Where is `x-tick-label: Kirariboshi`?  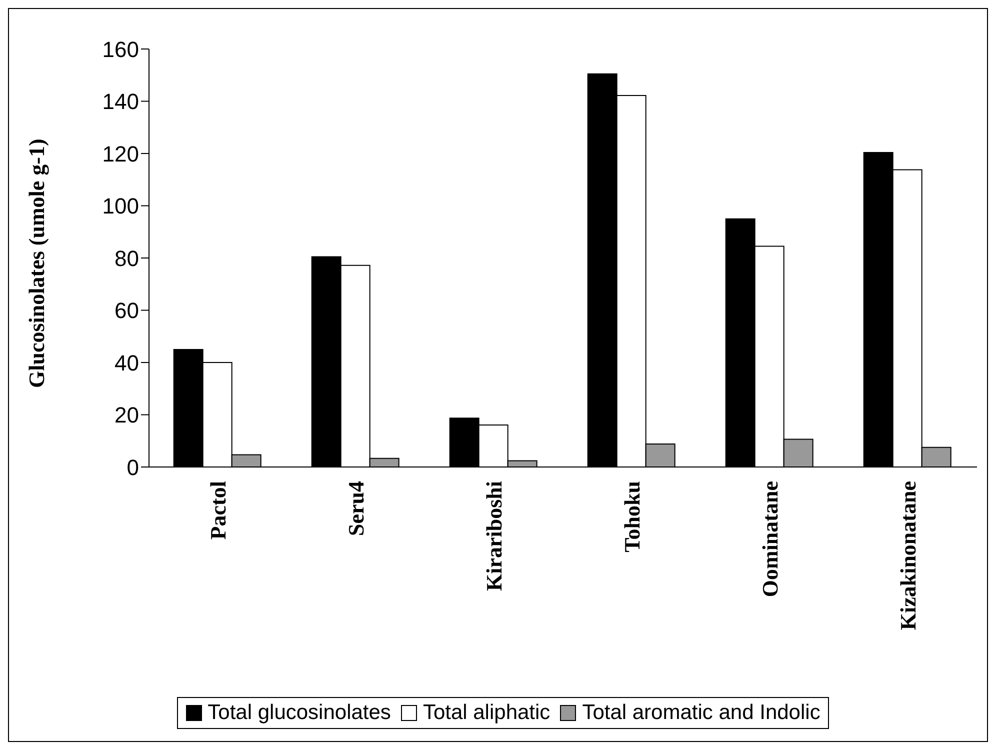
x-tick-label: Kirariboshi is located at coordinates (494, 536).